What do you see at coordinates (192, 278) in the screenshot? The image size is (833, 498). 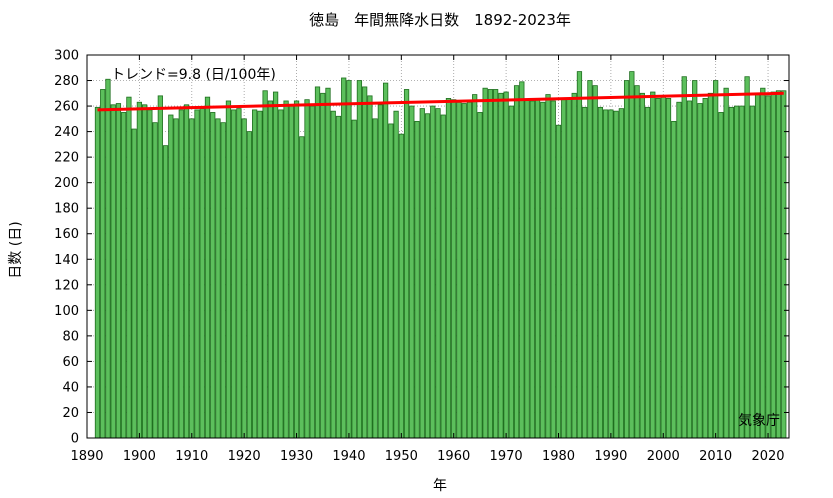 I see `bar-1910` at bounding box center [192, 278].